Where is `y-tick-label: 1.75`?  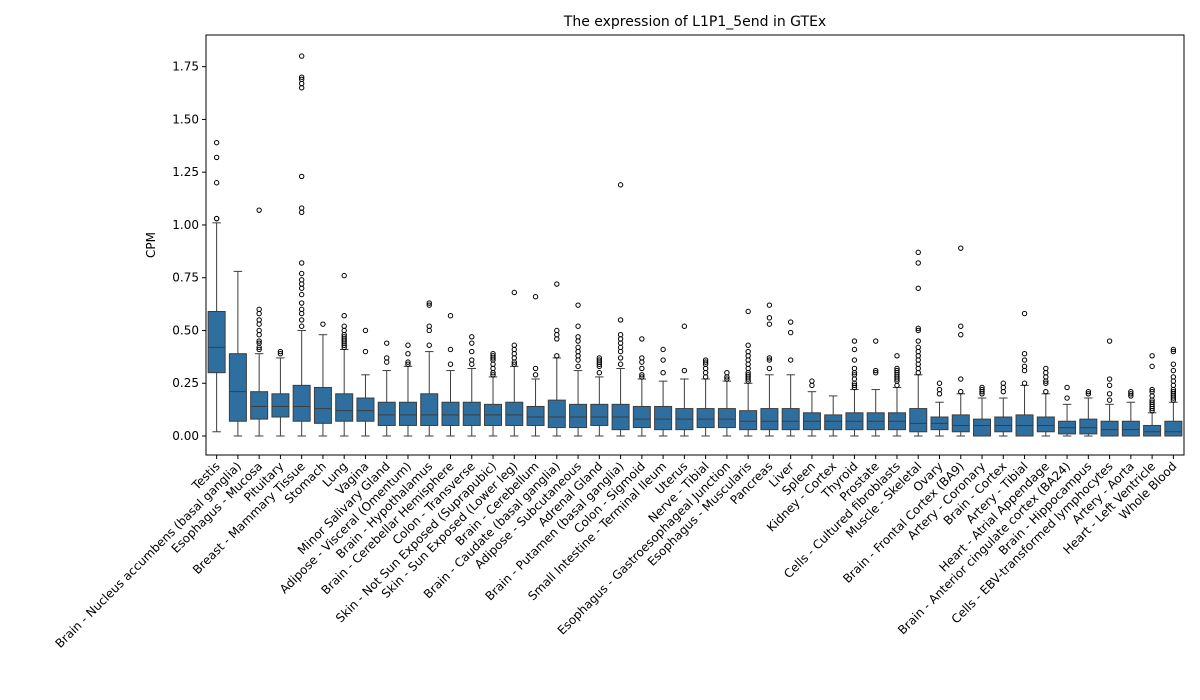
y-tick-label: 1.75 is located at coordinates (185, 67).